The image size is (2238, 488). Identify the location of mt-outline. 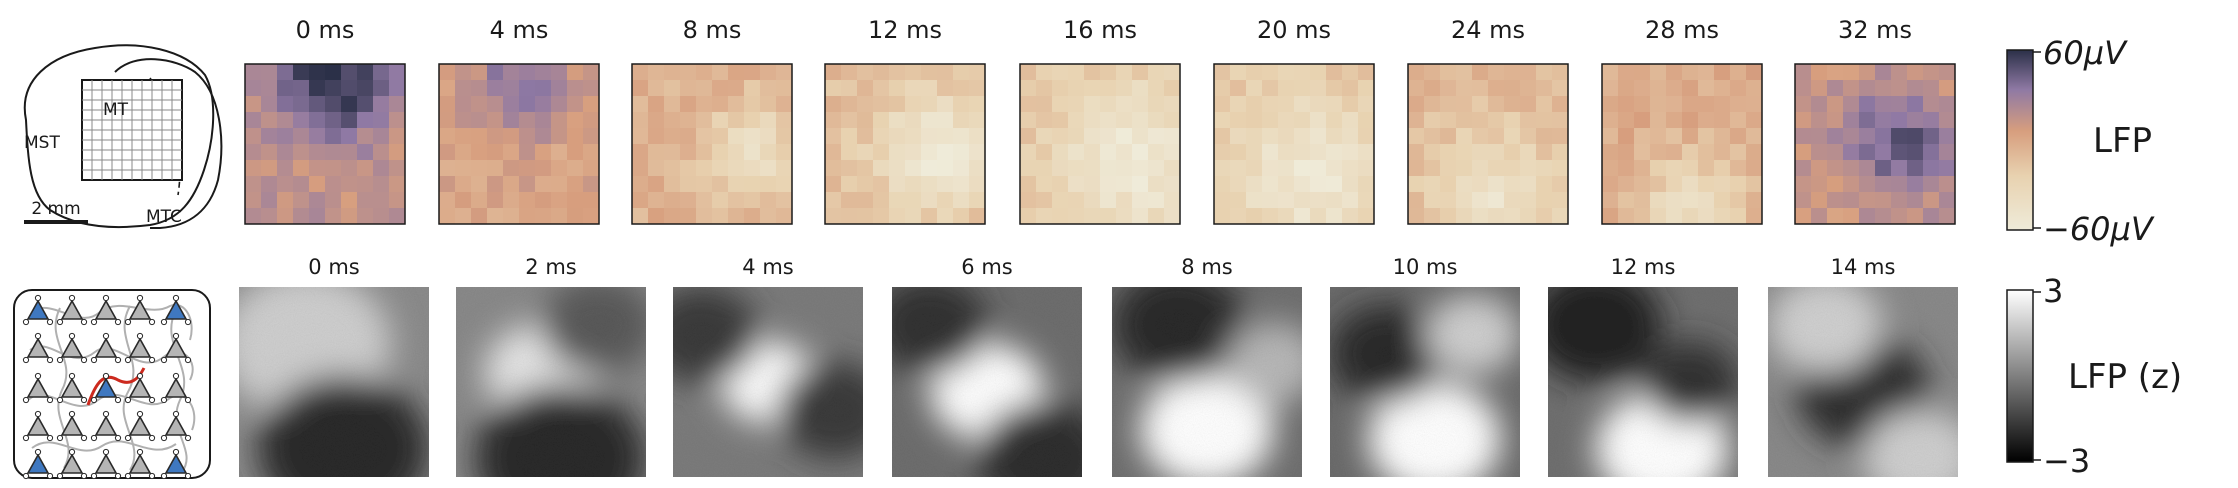
(168, 143).